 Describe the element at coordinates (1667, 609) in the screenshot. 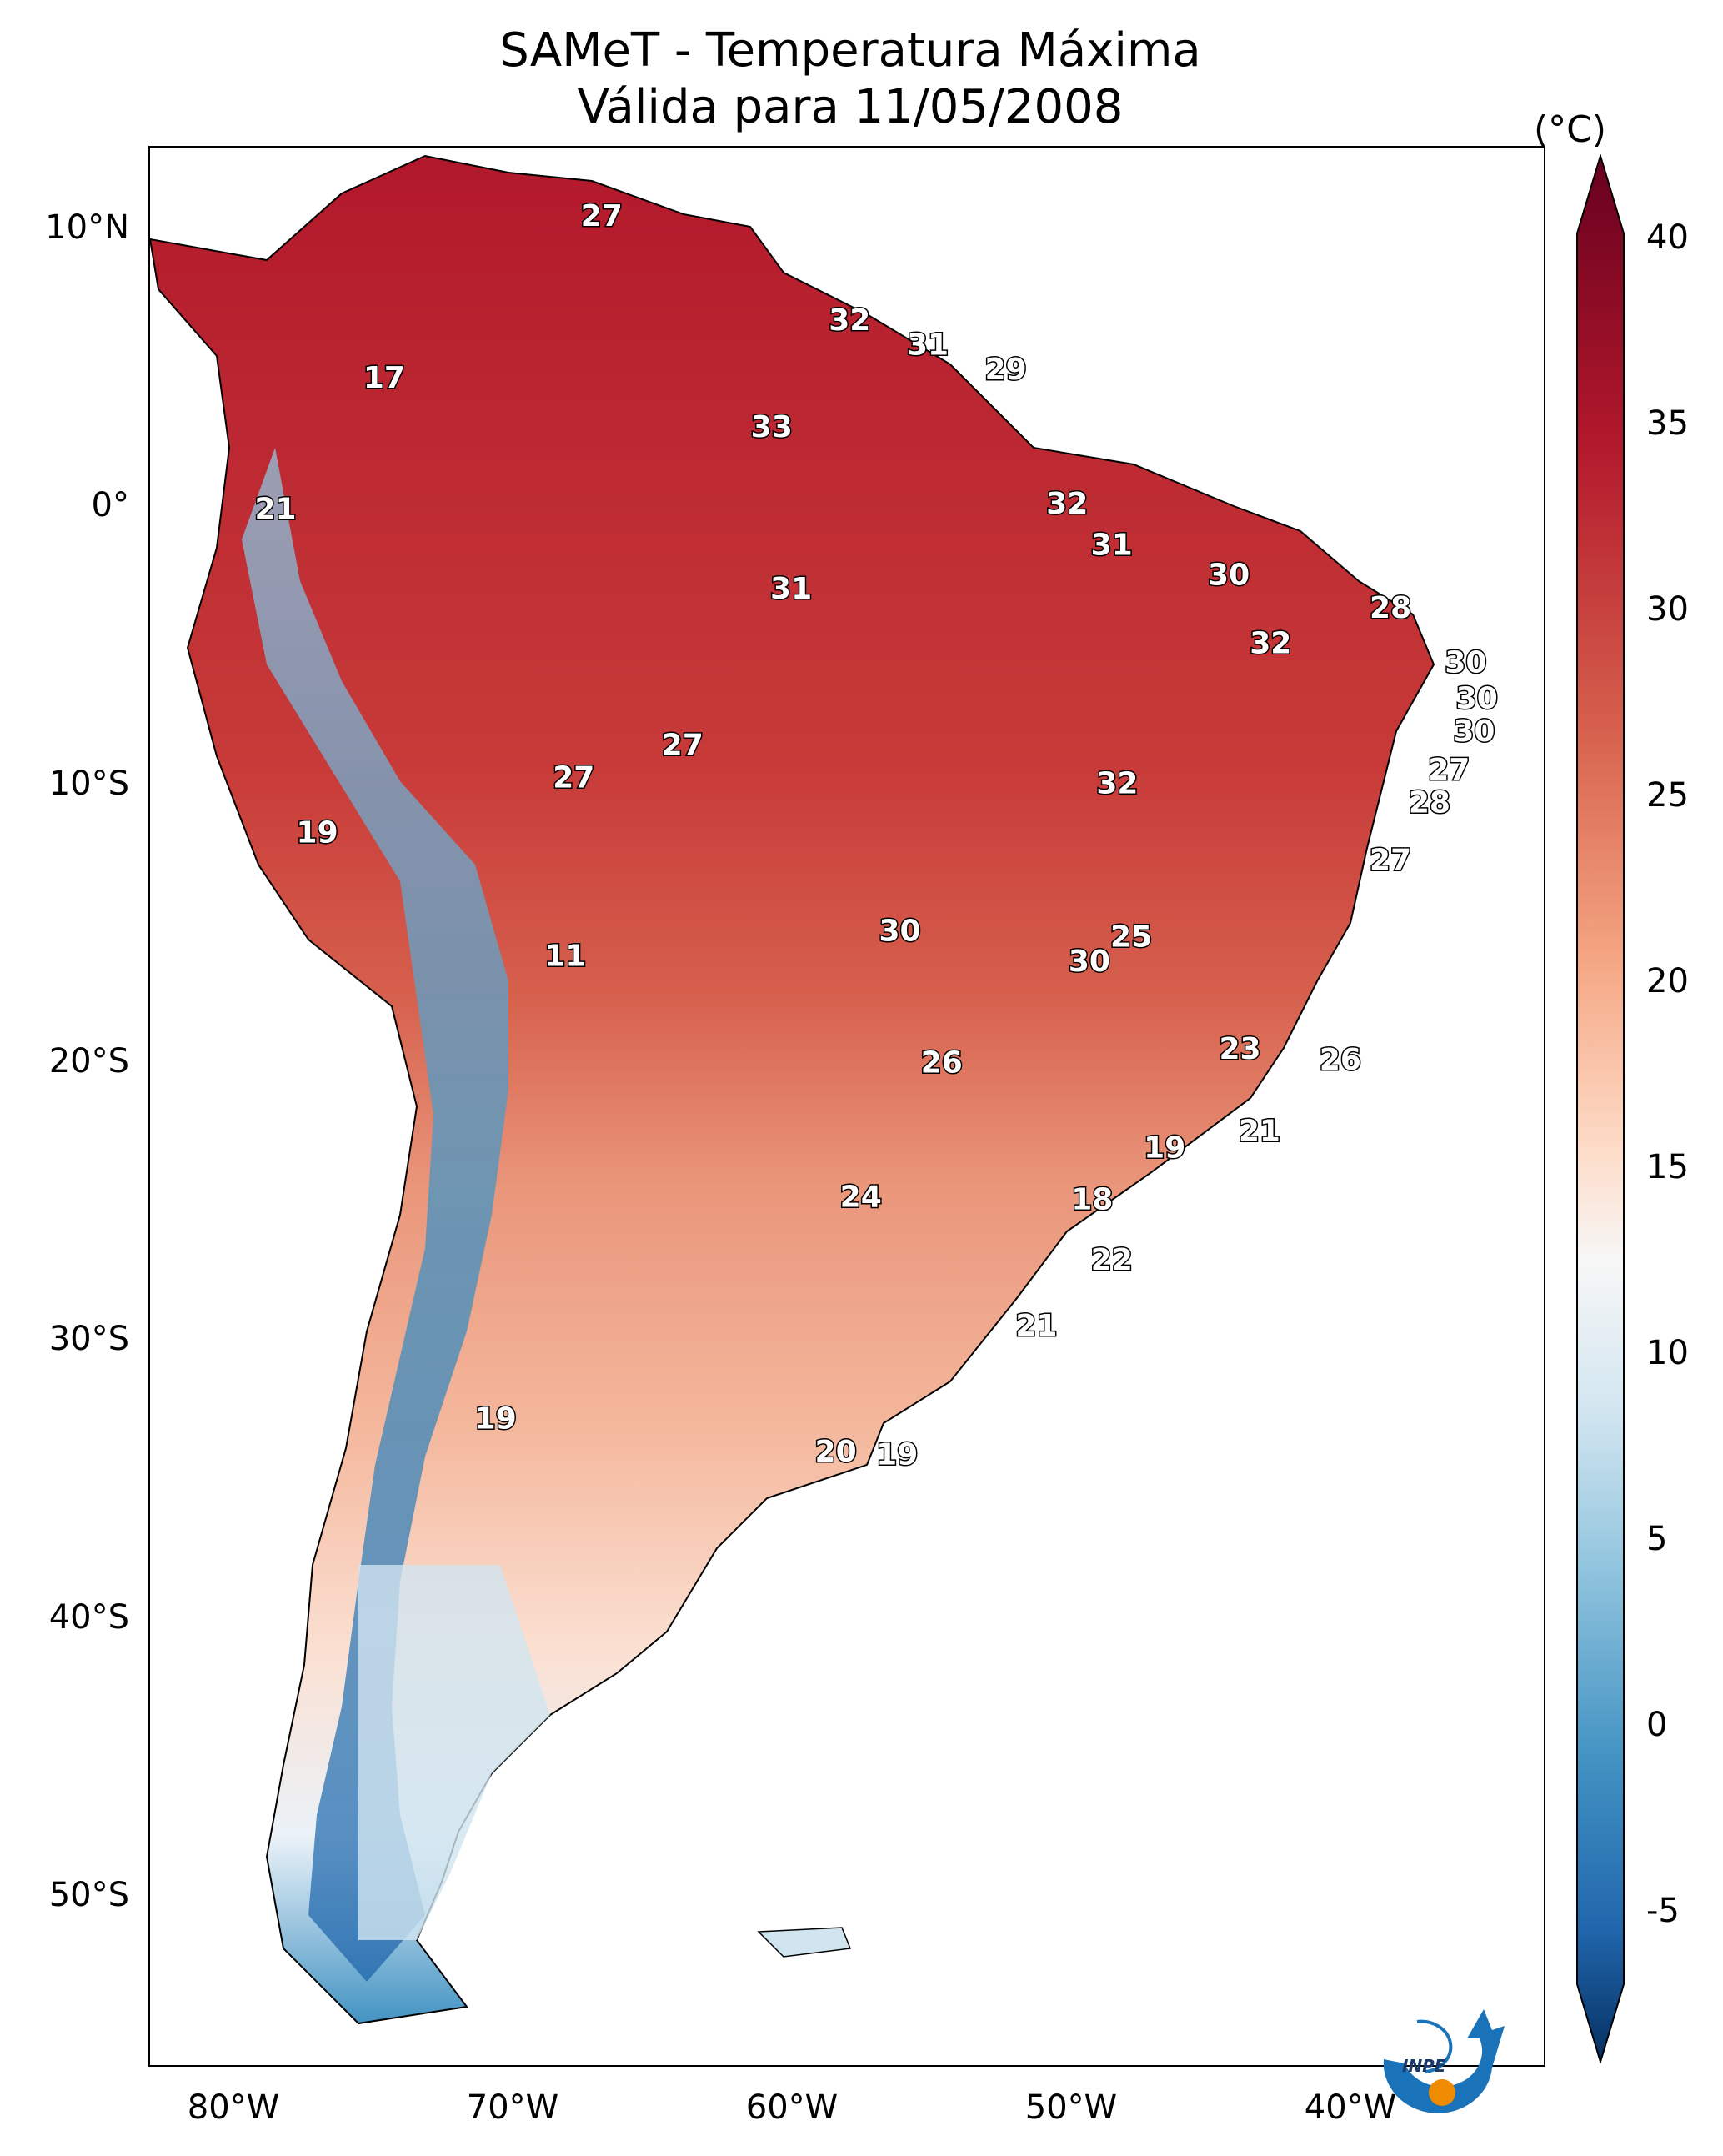

I see `colorbar-tick-30: 30` at that location.